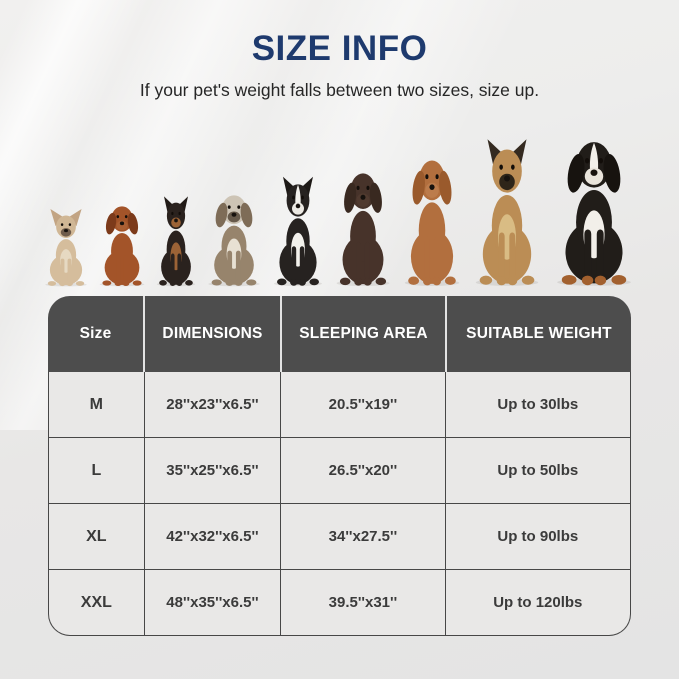 This screenshot has height=679, width=679. What do you see at coordinates (362, 470) in the screenshot?
I see `cell-sleeping-area: 26.5''x20''` at bounding box center [362, 470].